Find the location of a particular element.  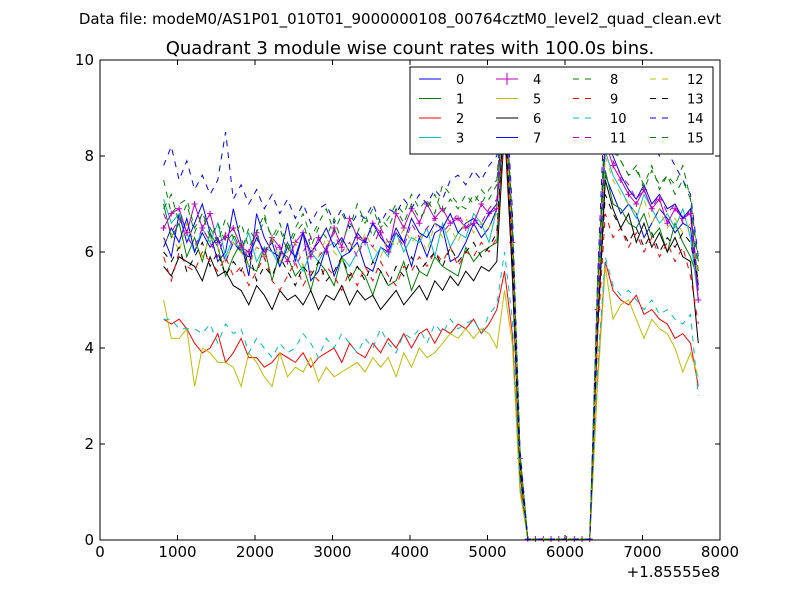

x-tick-label: 8000 is located at coordinates (720, 552).